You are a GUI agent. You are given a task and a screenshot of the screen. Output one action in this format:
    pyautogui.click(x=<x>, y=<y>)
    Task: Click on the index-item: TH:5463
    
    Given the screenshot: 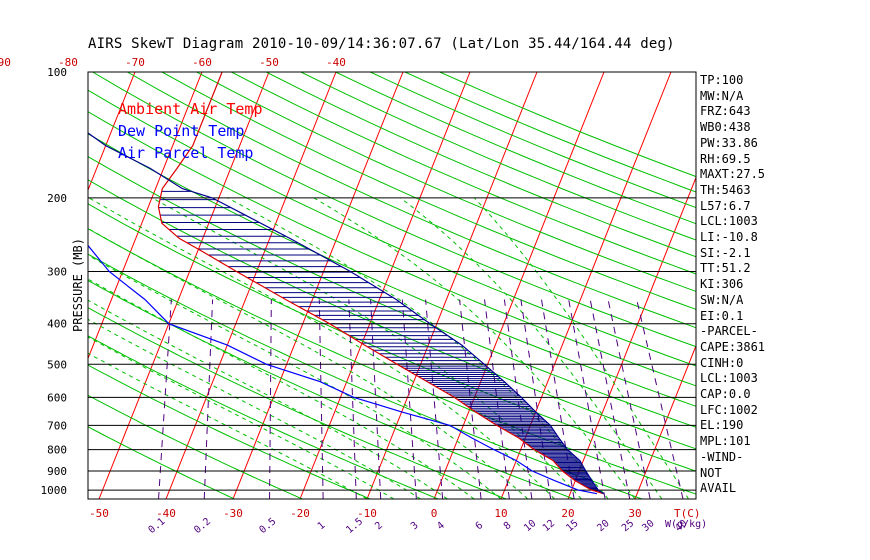 What is the action you would take?
    pyautogui.click(x=725, y=189)
    